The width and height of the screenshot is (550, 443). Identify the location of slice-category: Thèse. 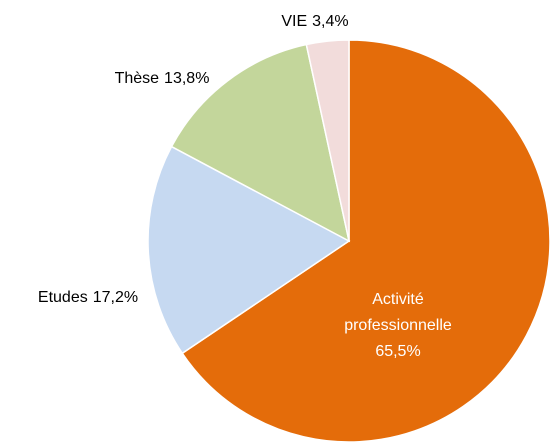
(137, 78).